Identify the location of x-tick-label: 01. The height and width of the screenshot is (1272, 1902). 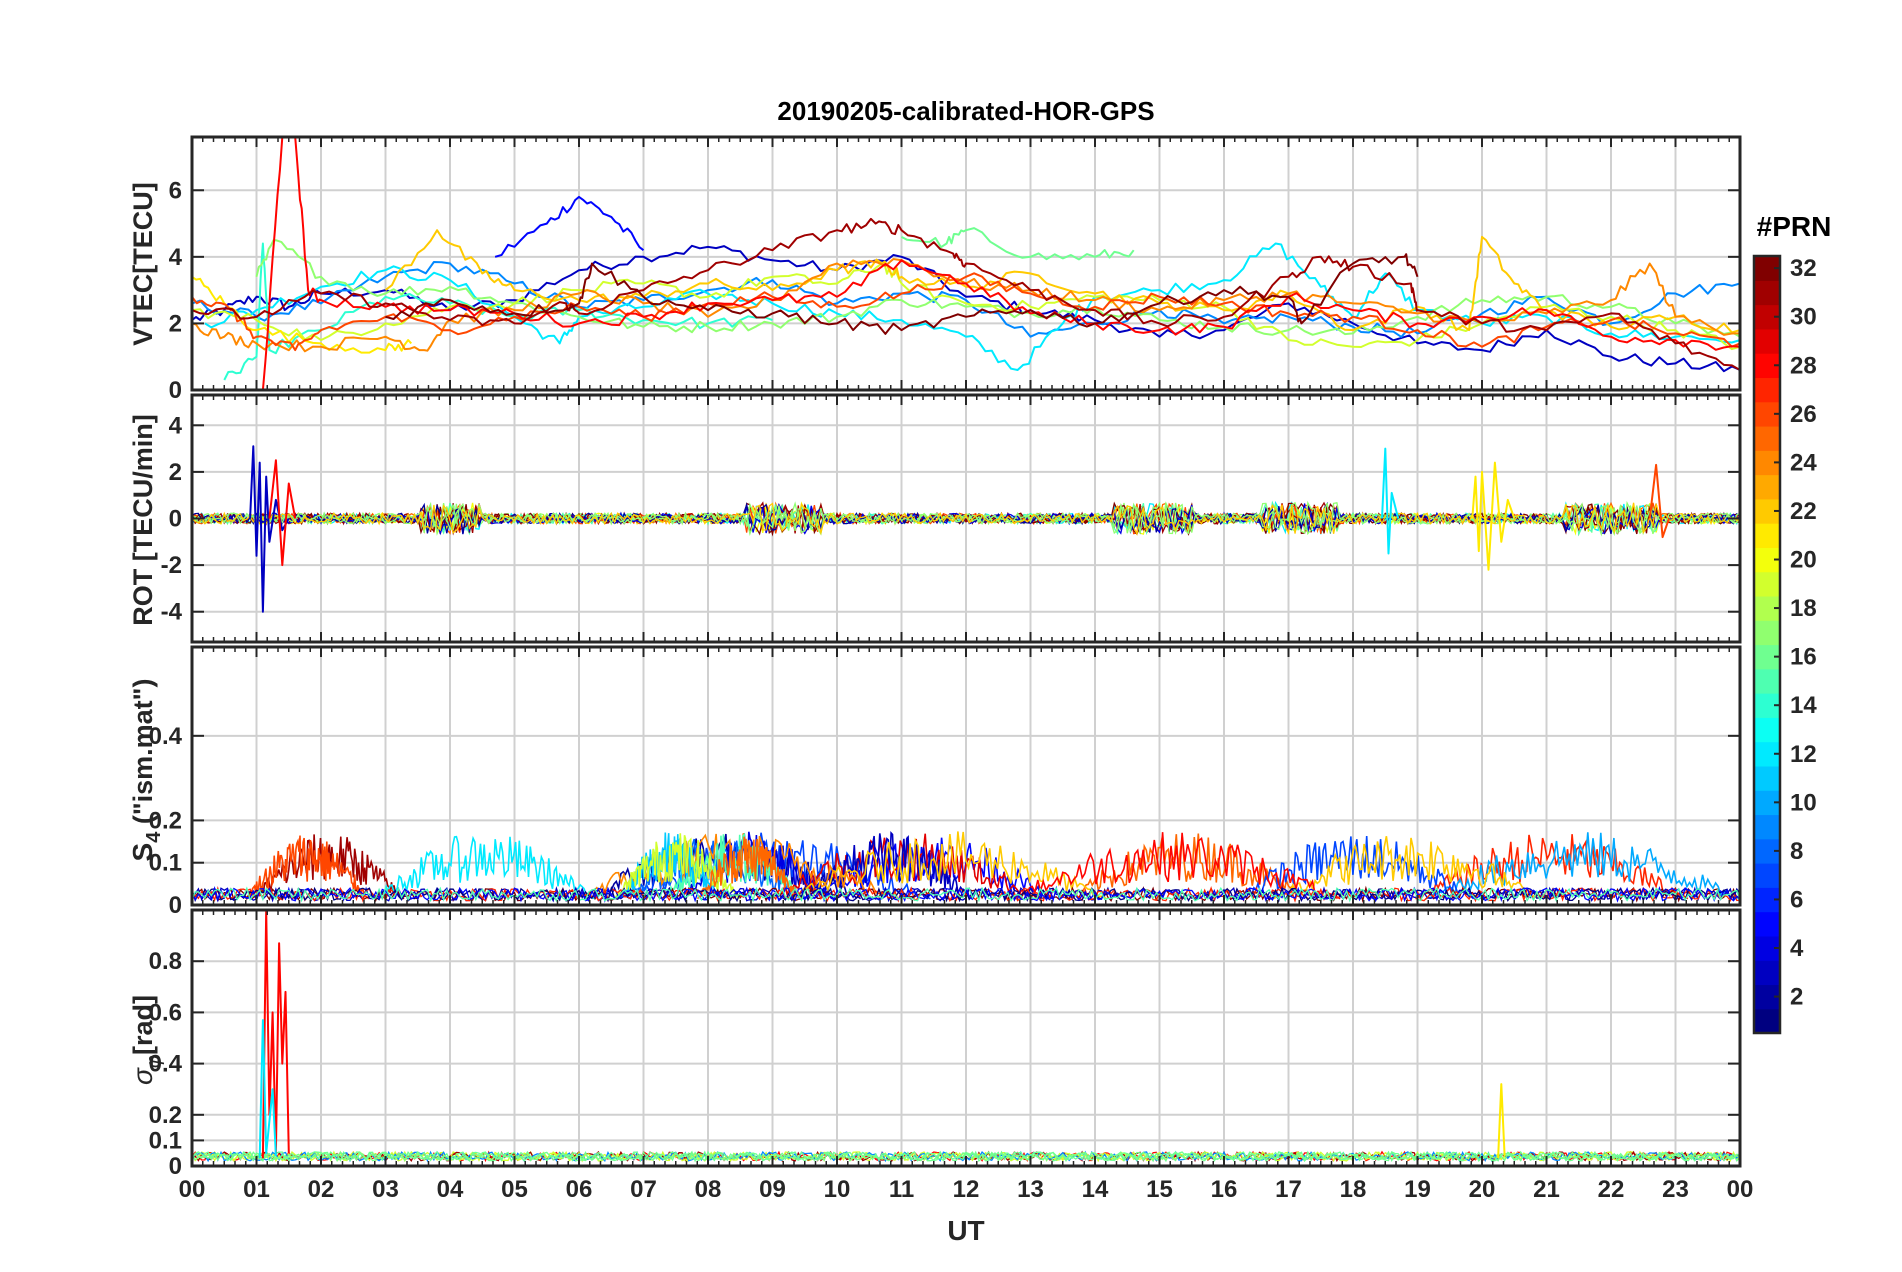
(256, 1189).